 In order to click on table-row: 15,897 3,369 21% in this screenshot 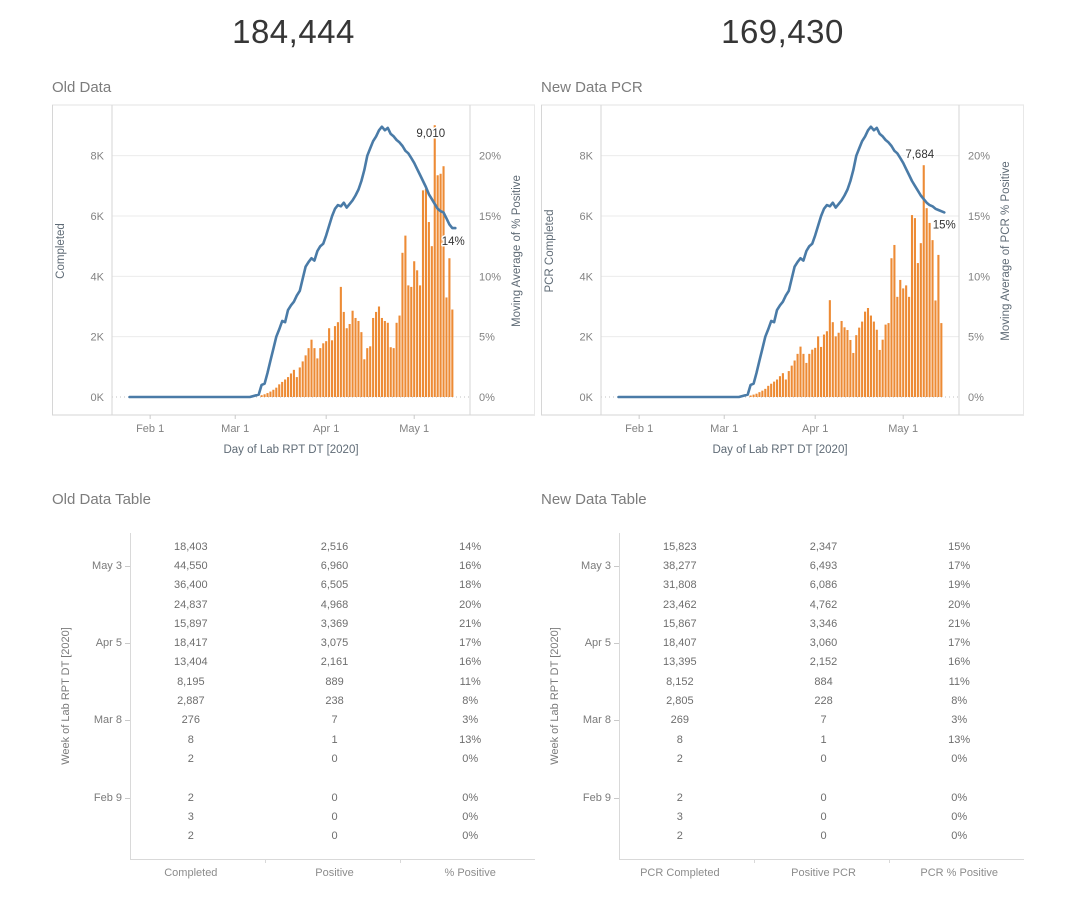, I will do `click(293, 623)`.